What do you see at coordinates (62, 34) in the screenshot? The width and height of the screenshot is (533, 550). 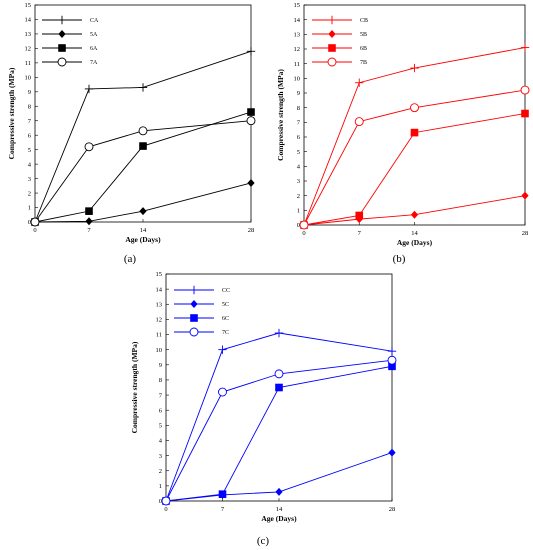 I see `legend-marker-5A` at bounding box center [62, 34].